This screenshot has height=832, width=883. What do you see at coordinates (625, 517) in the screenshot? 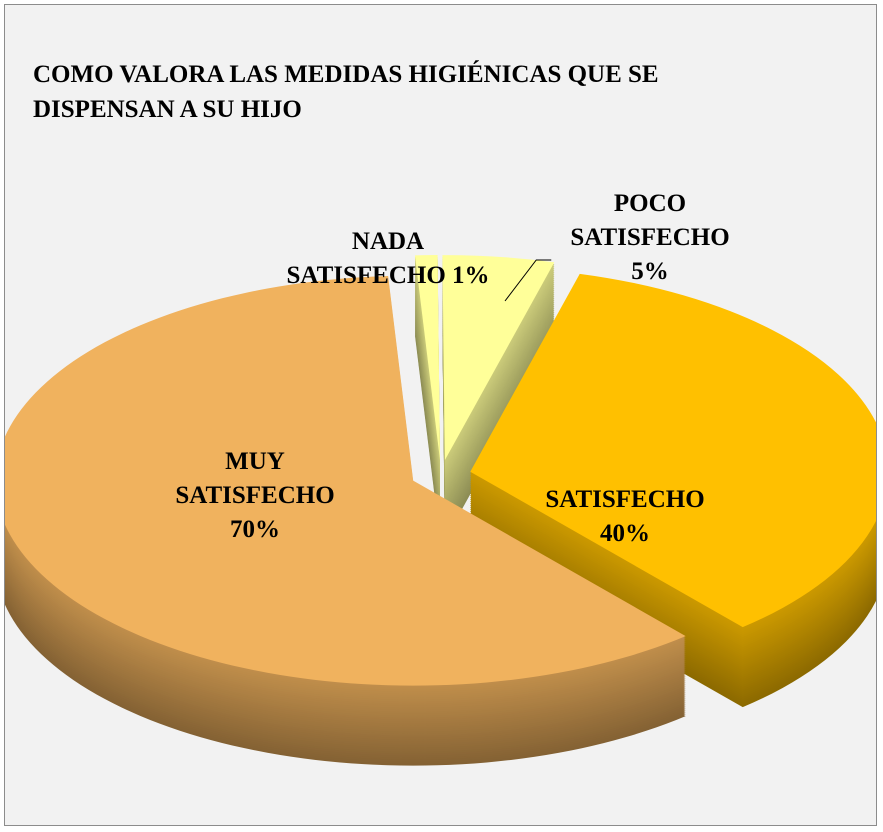
I see `data-label: SATISFECHO 40%` at bounding box center [625, 517].